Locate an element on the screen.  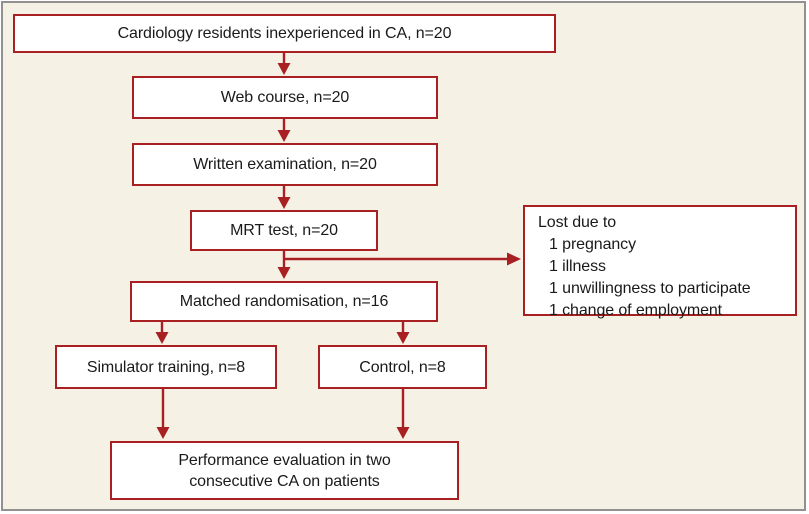
lost-item-employment: 1 change of employment is located at coordinates (636, 310).